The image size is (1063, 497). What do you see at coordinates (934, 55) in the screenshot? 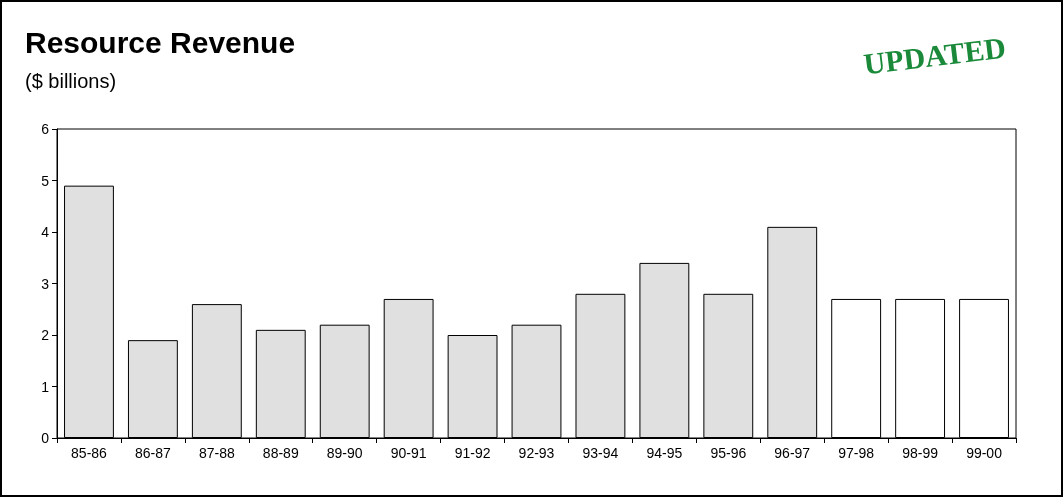
I see `text: UPDATED` at bounding box center [934, 55].